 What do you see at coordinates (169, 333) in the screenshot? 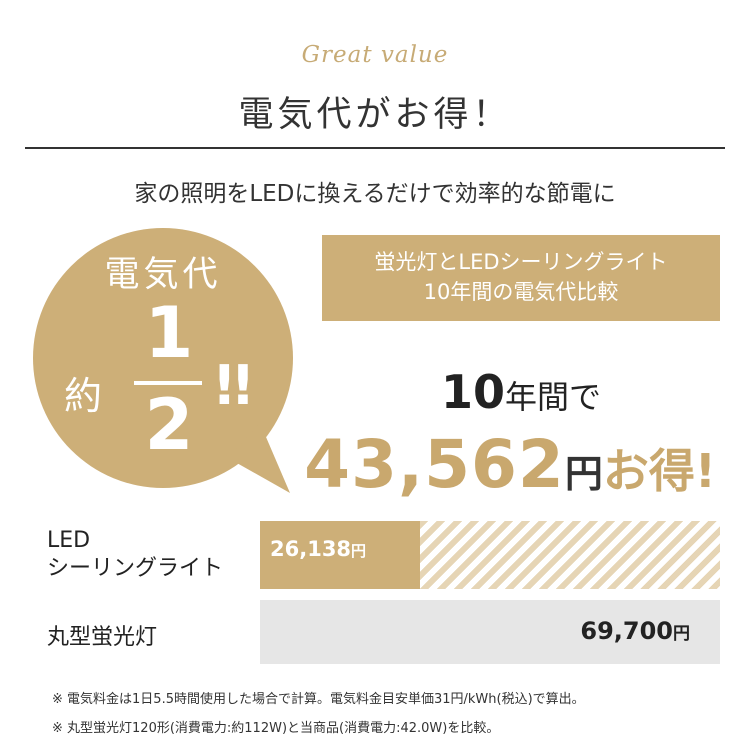
I see `fraction-numerator: 1` at bounding box center [169, 333].